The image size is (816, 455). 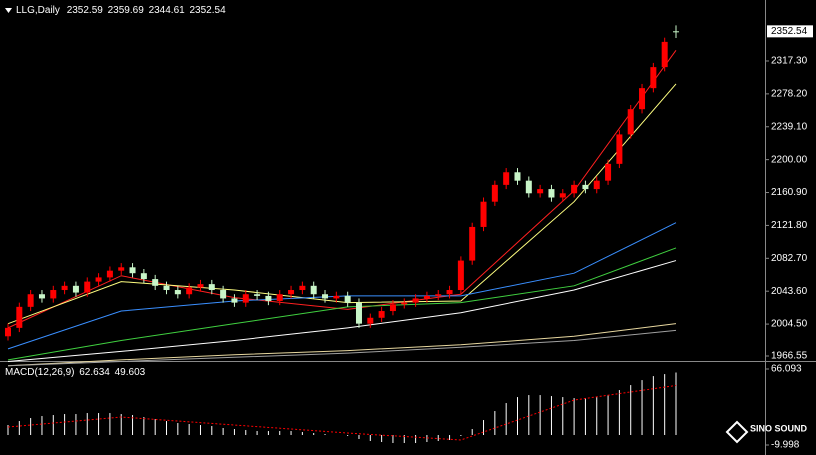 What do you see at coordinates (789, 126) in the screenshot?
I see `y-tick-label: 2239.10` at bounding box center [789, 126].